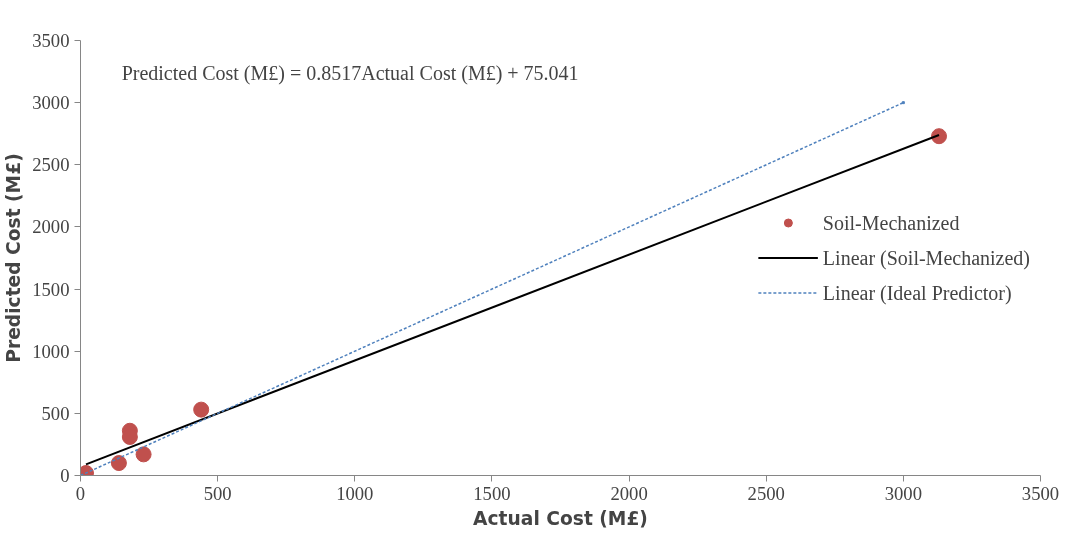  Describe the element at coordinates (629, 493) in the screenshot. I see `x-tick-label: 2000` at that location.